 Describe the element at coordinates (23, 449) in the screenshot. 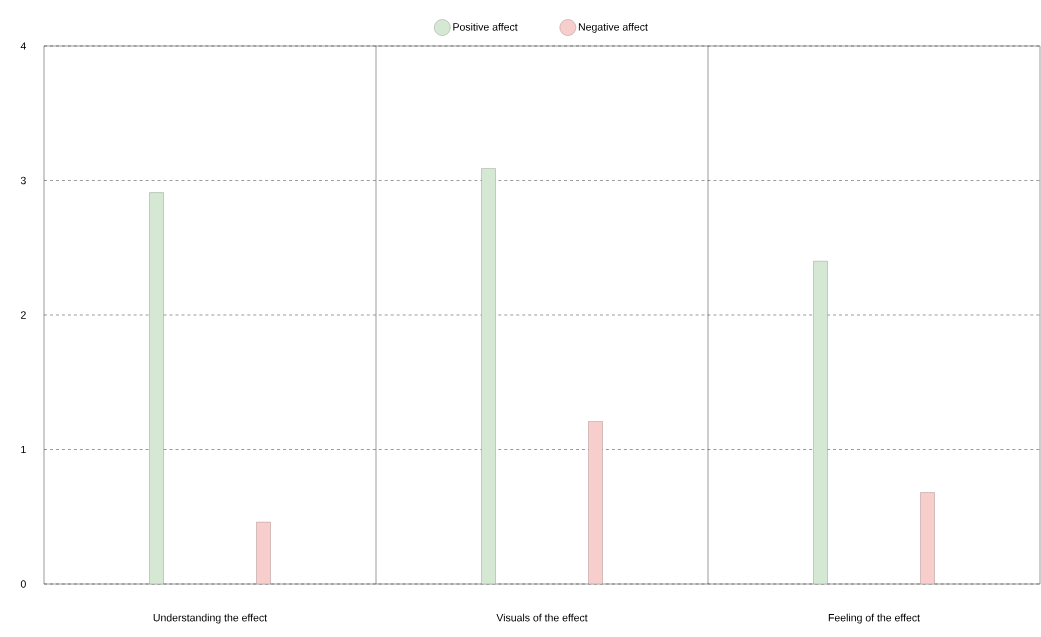

I see `y-tick-label: 1` at that location.